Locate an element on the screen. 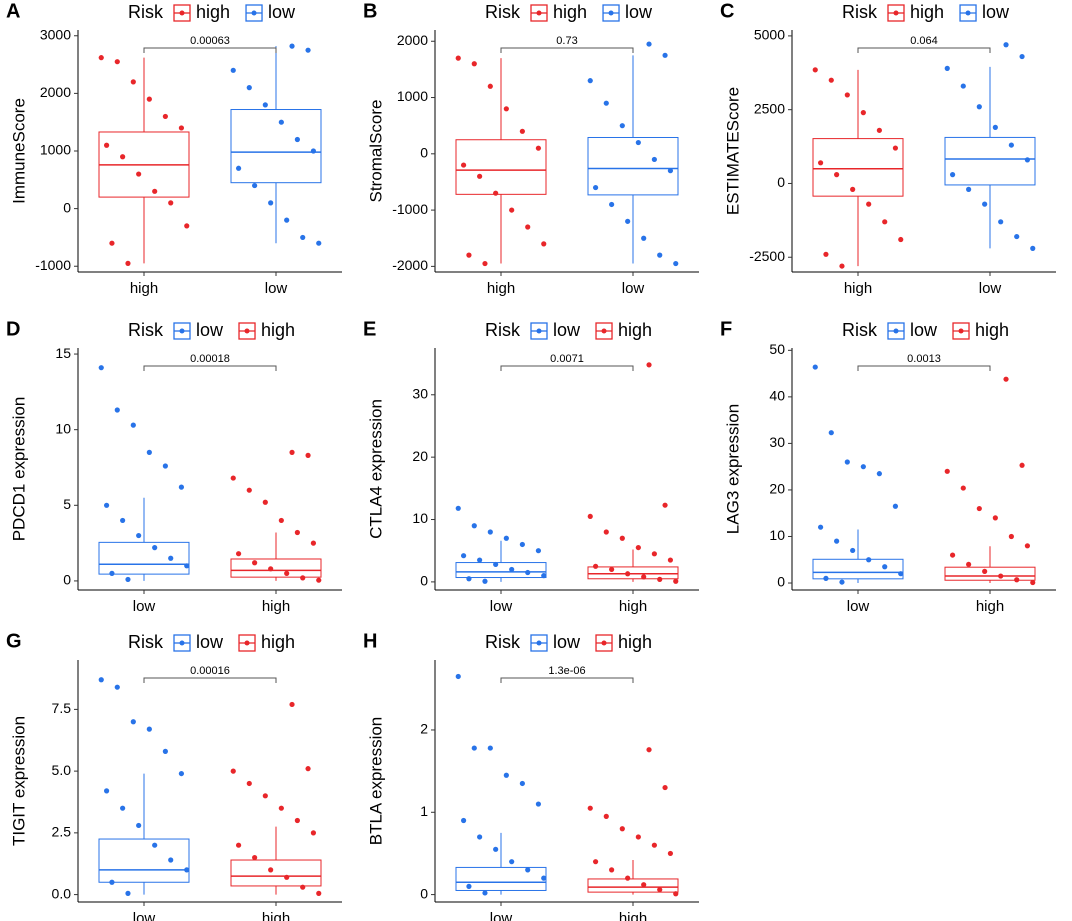  y-tick-label: 30 is located at coordinates (777, 442).